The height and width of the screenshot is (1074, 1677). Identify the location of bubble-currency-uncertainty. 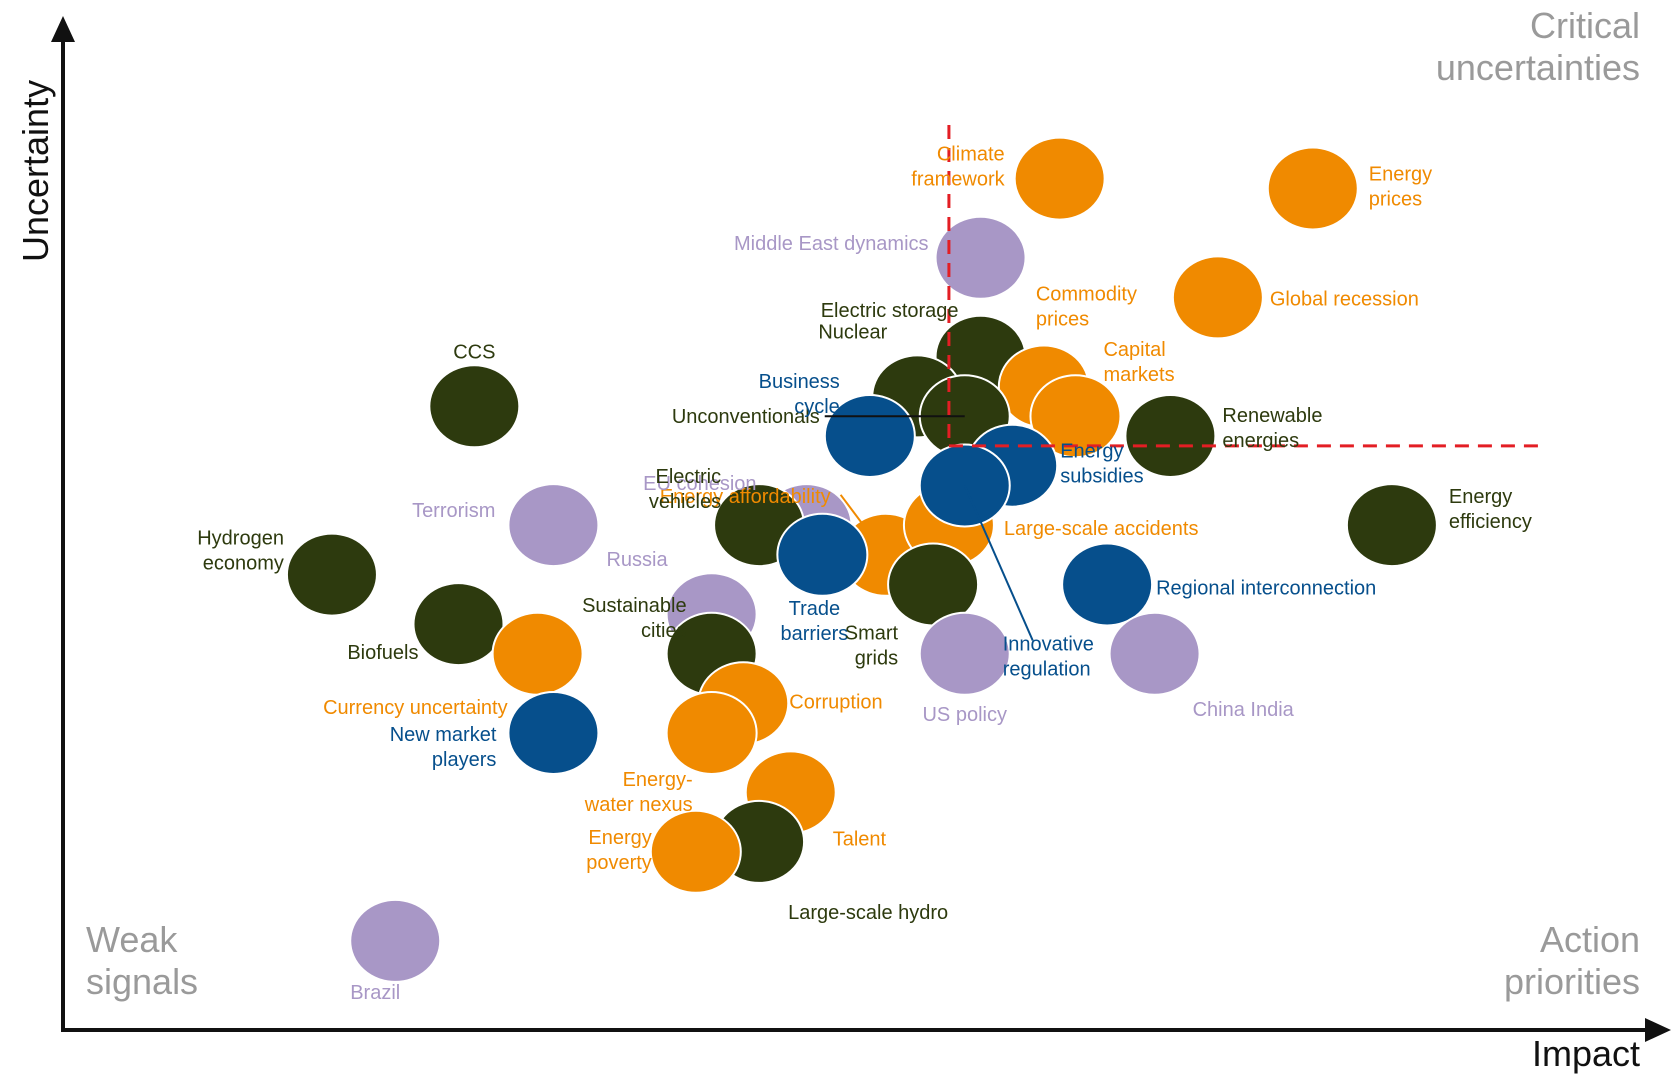
(537, 653).